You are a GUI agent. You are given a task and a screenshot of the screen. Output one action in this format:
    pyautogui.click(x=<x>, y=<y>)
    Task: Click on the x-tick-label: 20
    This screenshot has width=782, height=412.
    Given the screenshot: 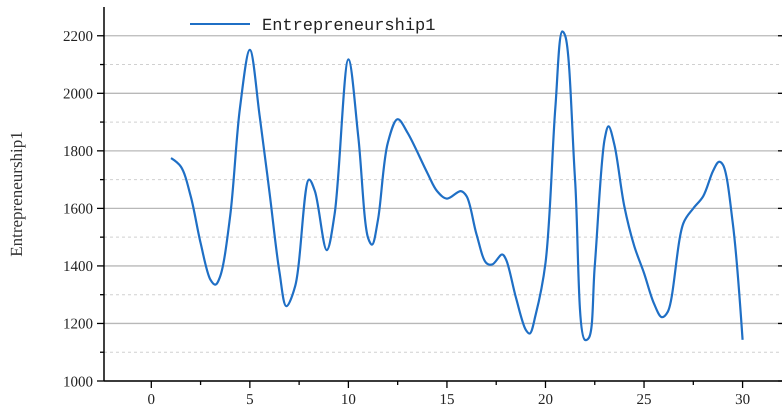 What is the action you would take?
    pyautogui.click(x=545, y=400)
    